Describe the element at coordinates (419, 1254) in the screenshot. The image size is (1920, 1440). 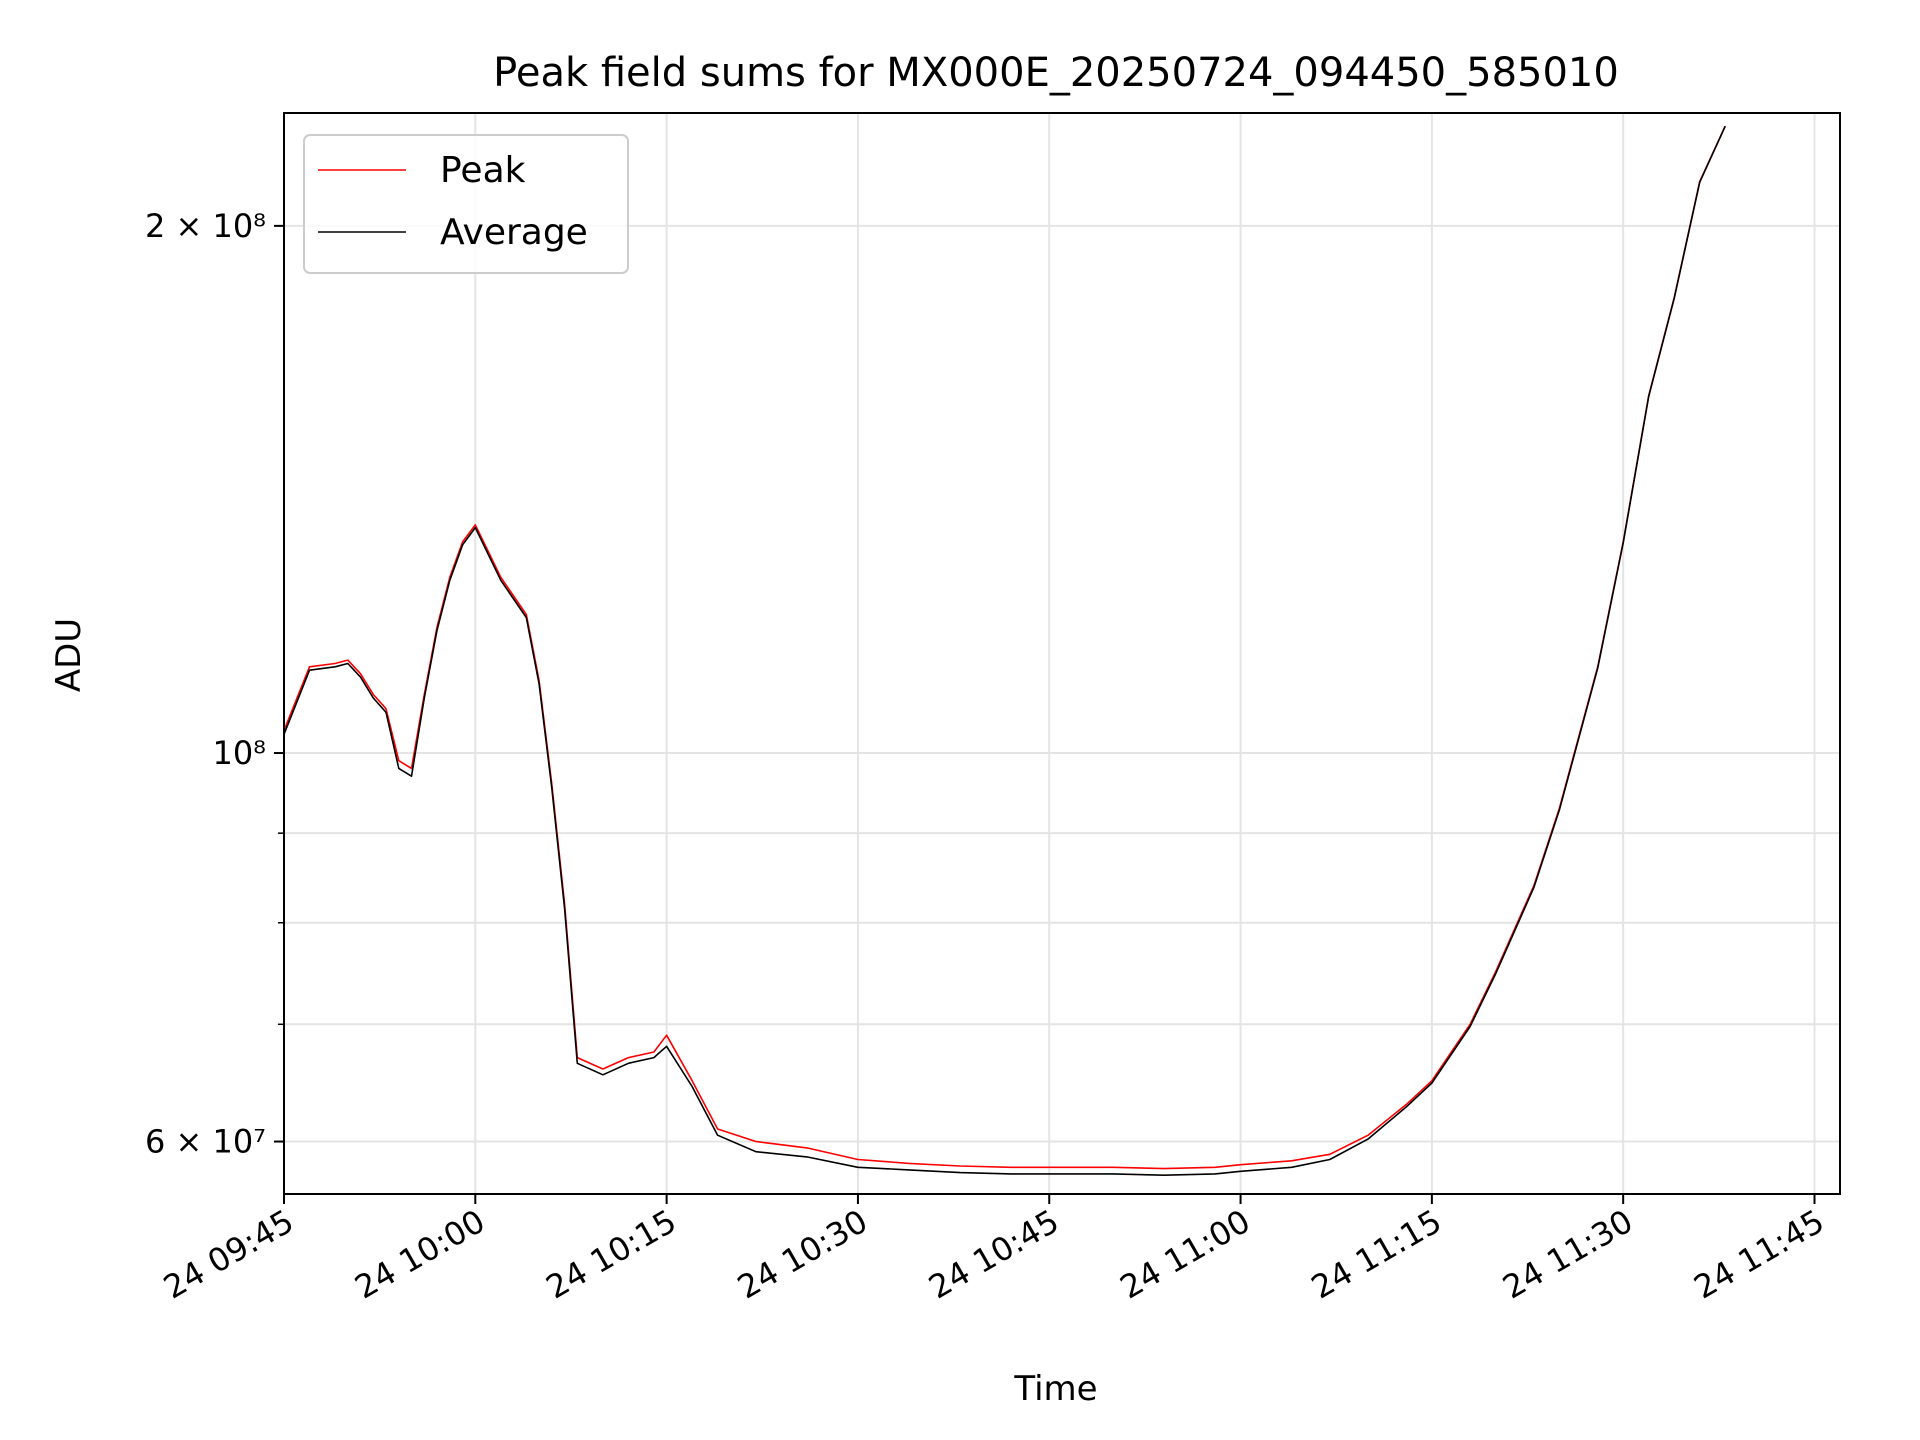
I see `x-tick-label: 24 10:00` at that location.